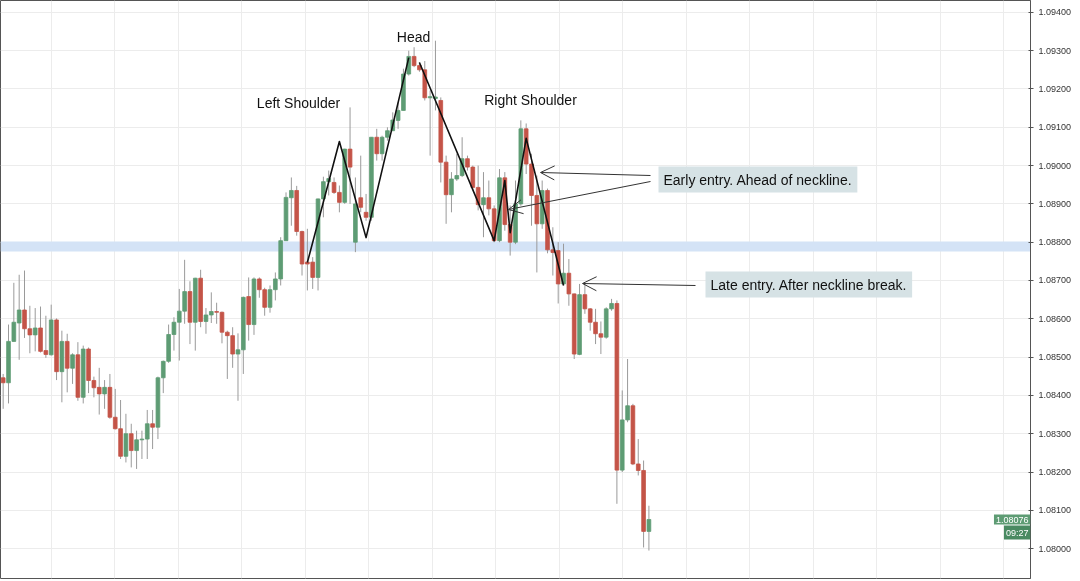 This screenshot has width=1080, height=581. What do you see at coordinates (1055, 280) in the screenshot?
I see `y-tick-label: 1.08700` at bounding box center [1055, 280].